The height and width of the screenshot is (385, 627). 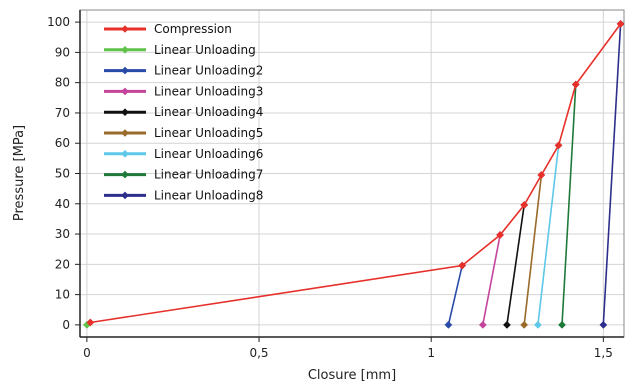 I want to click on y-tick-label: 70, so click(x=62, y=113).